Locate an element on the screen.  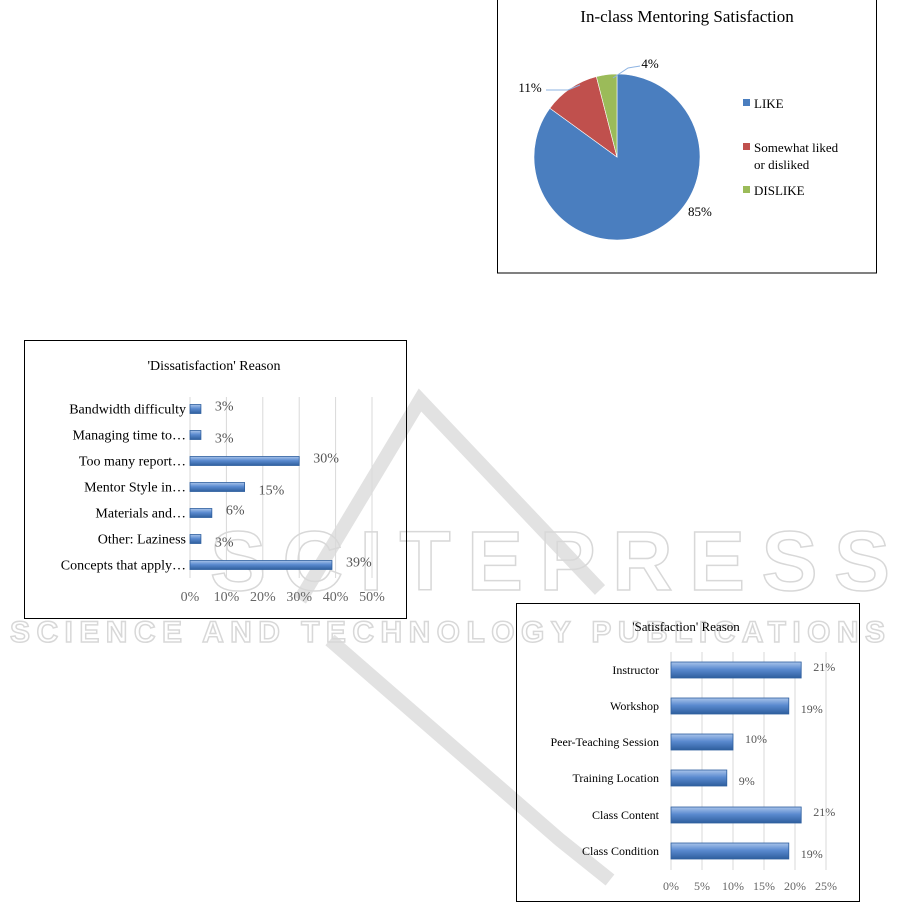
pie-slice-like is located at coordinates (617, 157).